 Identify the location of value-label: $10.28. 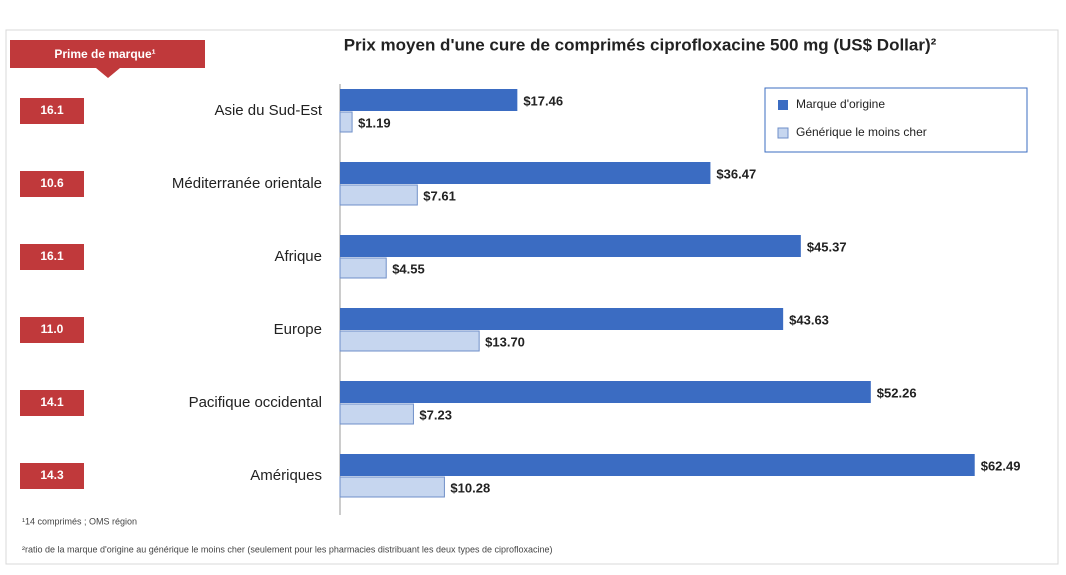
(470, 487).